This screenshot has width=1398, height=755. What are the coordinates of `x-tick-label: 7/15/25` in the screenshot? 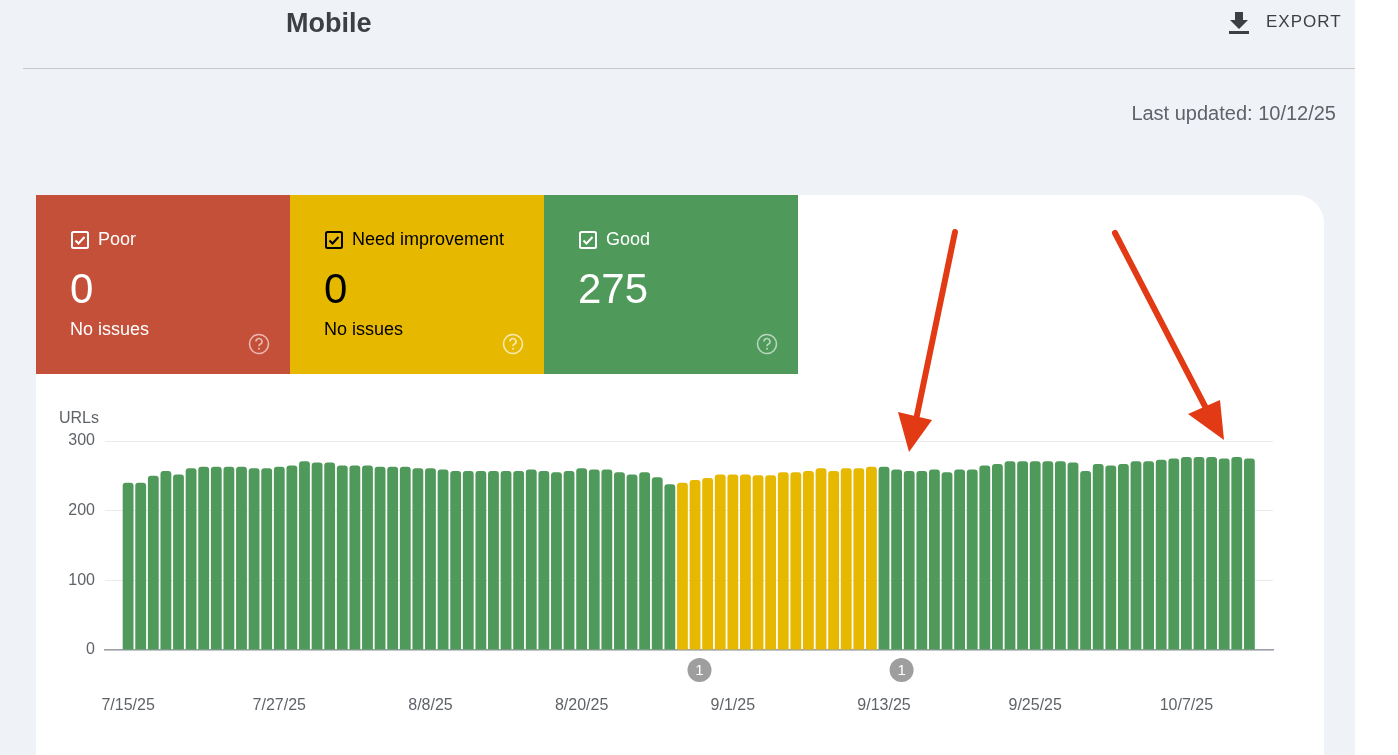 It's located at (128, 705).